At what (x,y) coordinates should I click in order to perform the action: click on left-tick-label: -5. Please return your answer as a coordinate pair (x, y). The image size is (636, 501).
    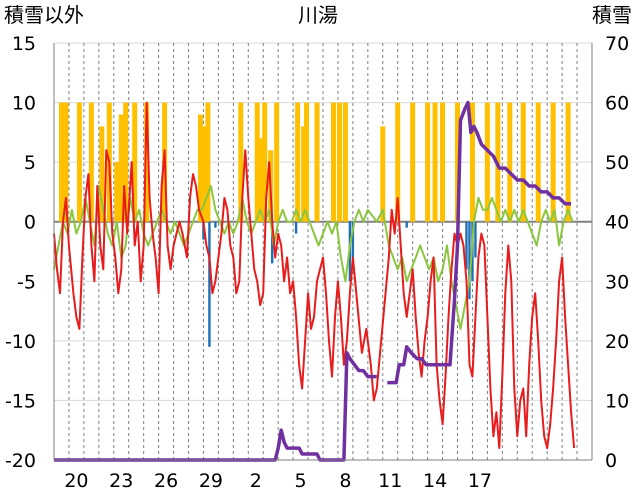
    Looking at the image, I should click on (26, 282).